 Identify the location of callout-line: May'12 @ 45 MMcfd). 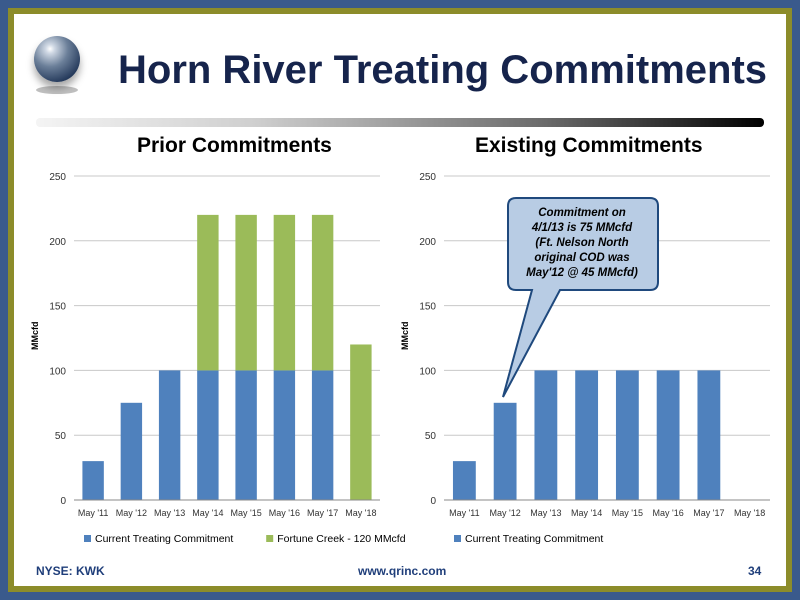
(582, 273).